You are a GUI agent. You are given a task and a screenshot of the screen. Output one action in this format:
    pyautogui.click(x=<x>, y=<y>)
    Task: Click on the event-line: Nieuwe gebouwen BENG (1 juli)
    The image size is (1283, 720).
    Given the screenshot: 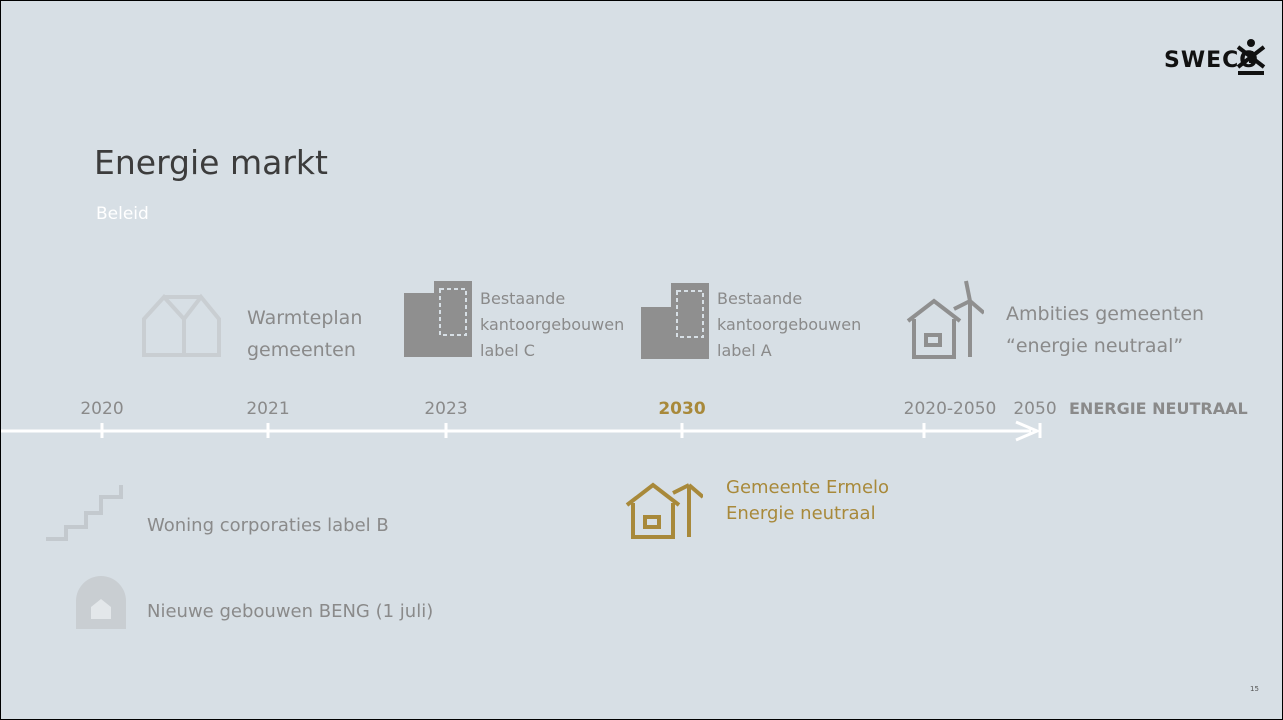 What is the action you would take?
    pyautogui.click(x=290, y=611)
    